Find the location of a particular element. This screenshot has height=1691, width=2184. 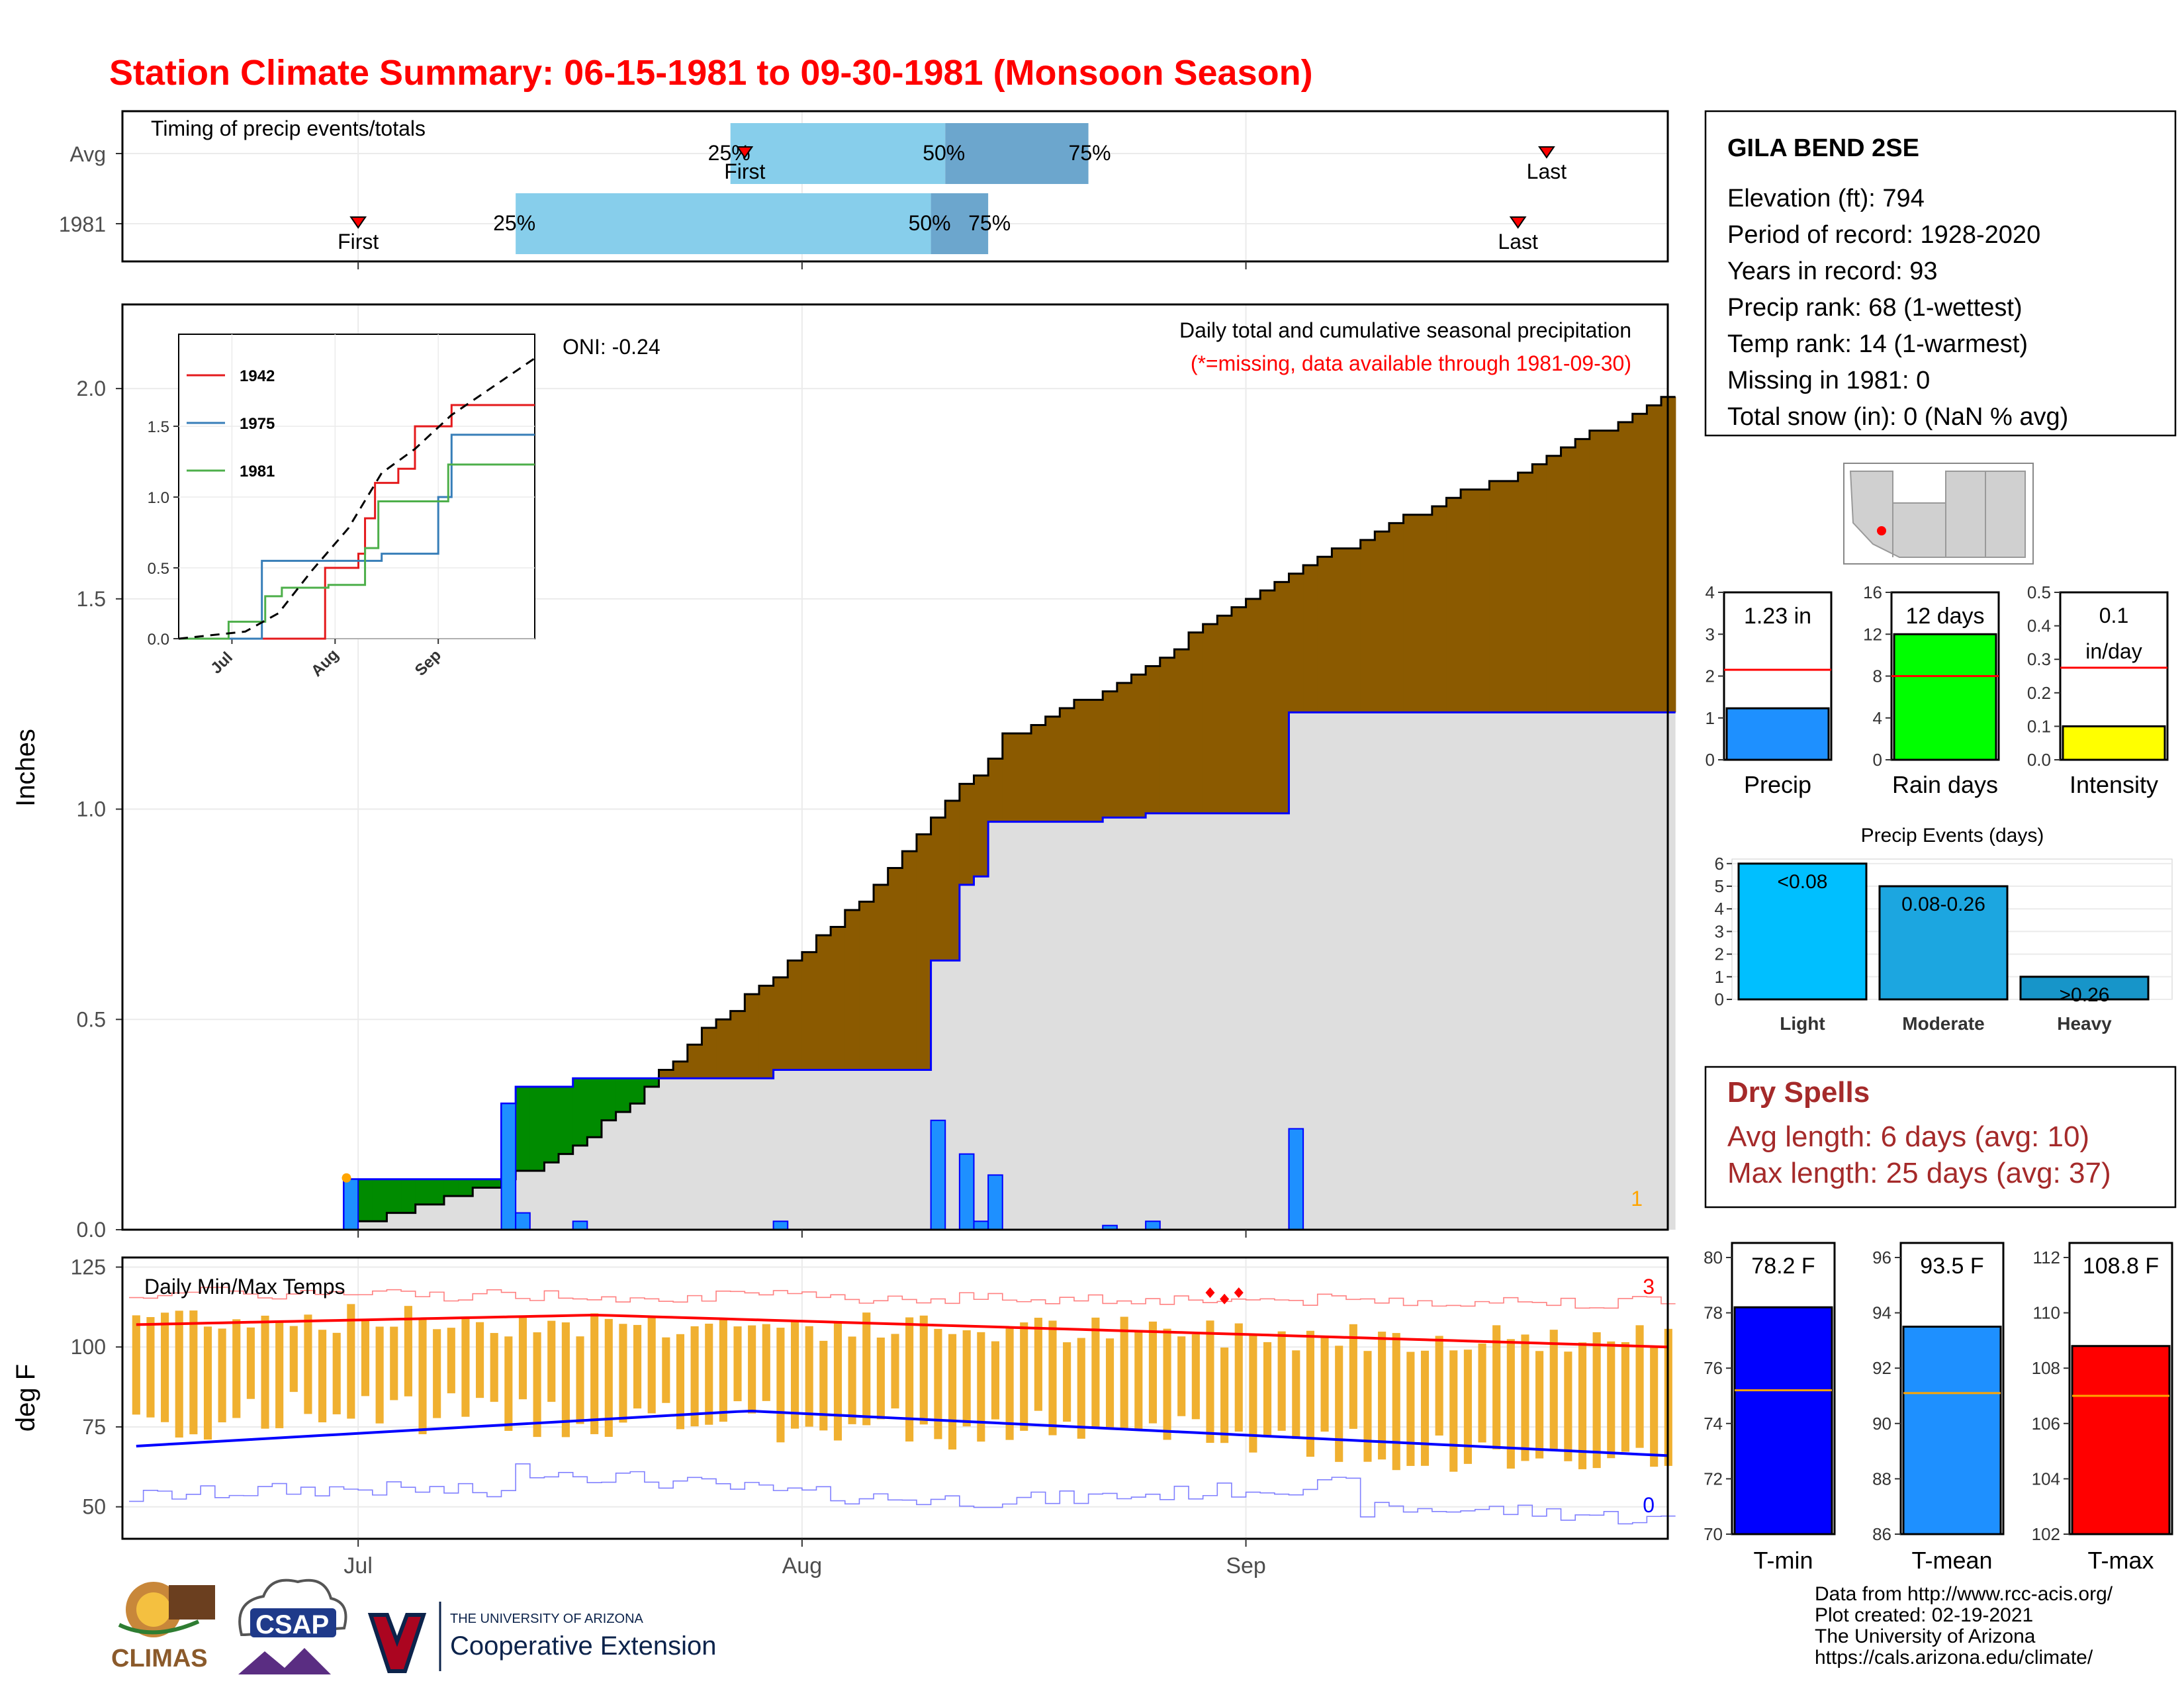

credit-line: https://cals.arizona.edu/climate/ is located at coordinates (1954, 1658).